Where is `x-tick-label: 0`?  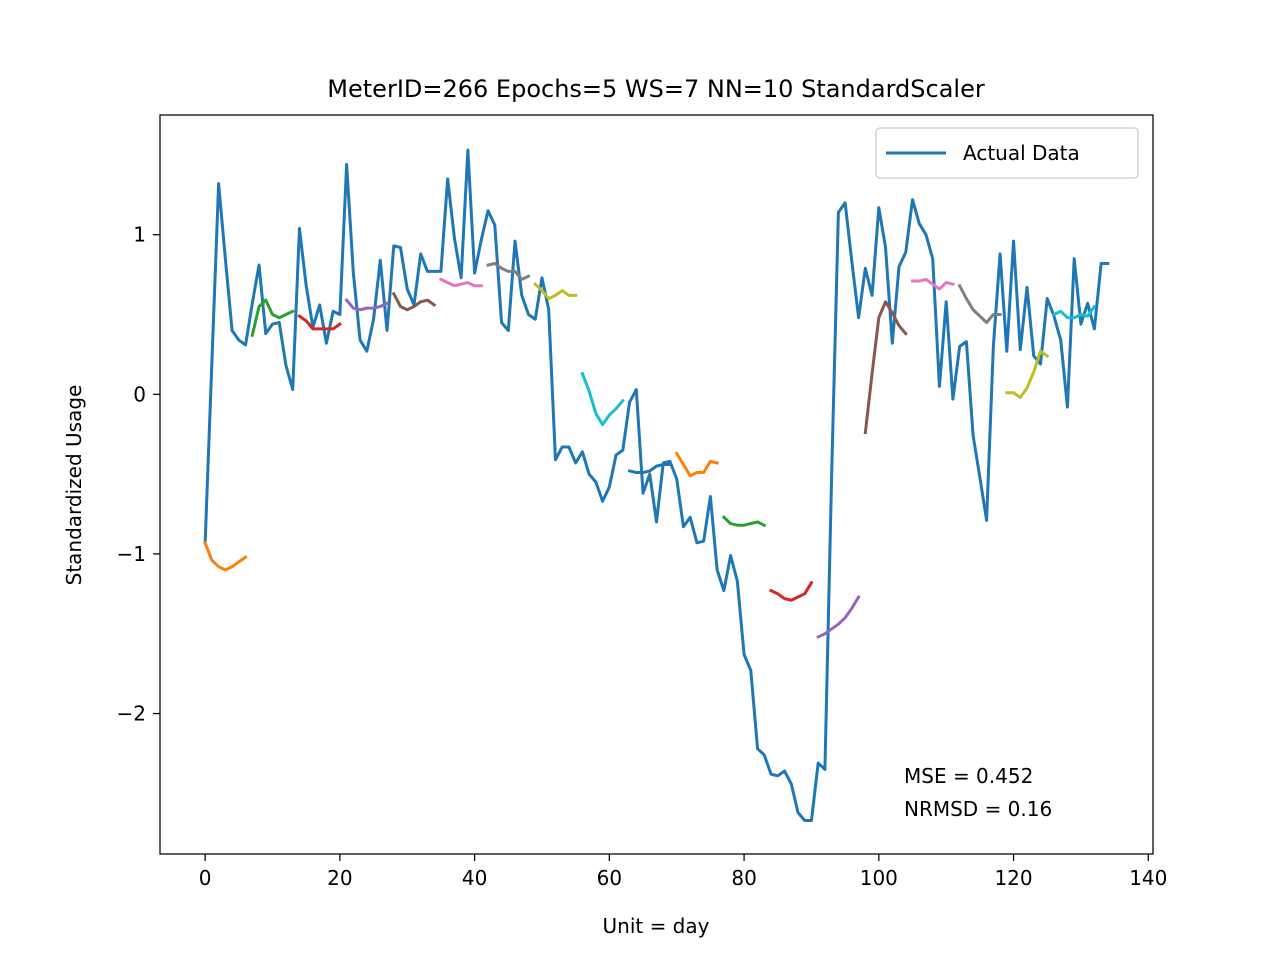 x-tick-label: 0 is located at coordinates (205, 878).